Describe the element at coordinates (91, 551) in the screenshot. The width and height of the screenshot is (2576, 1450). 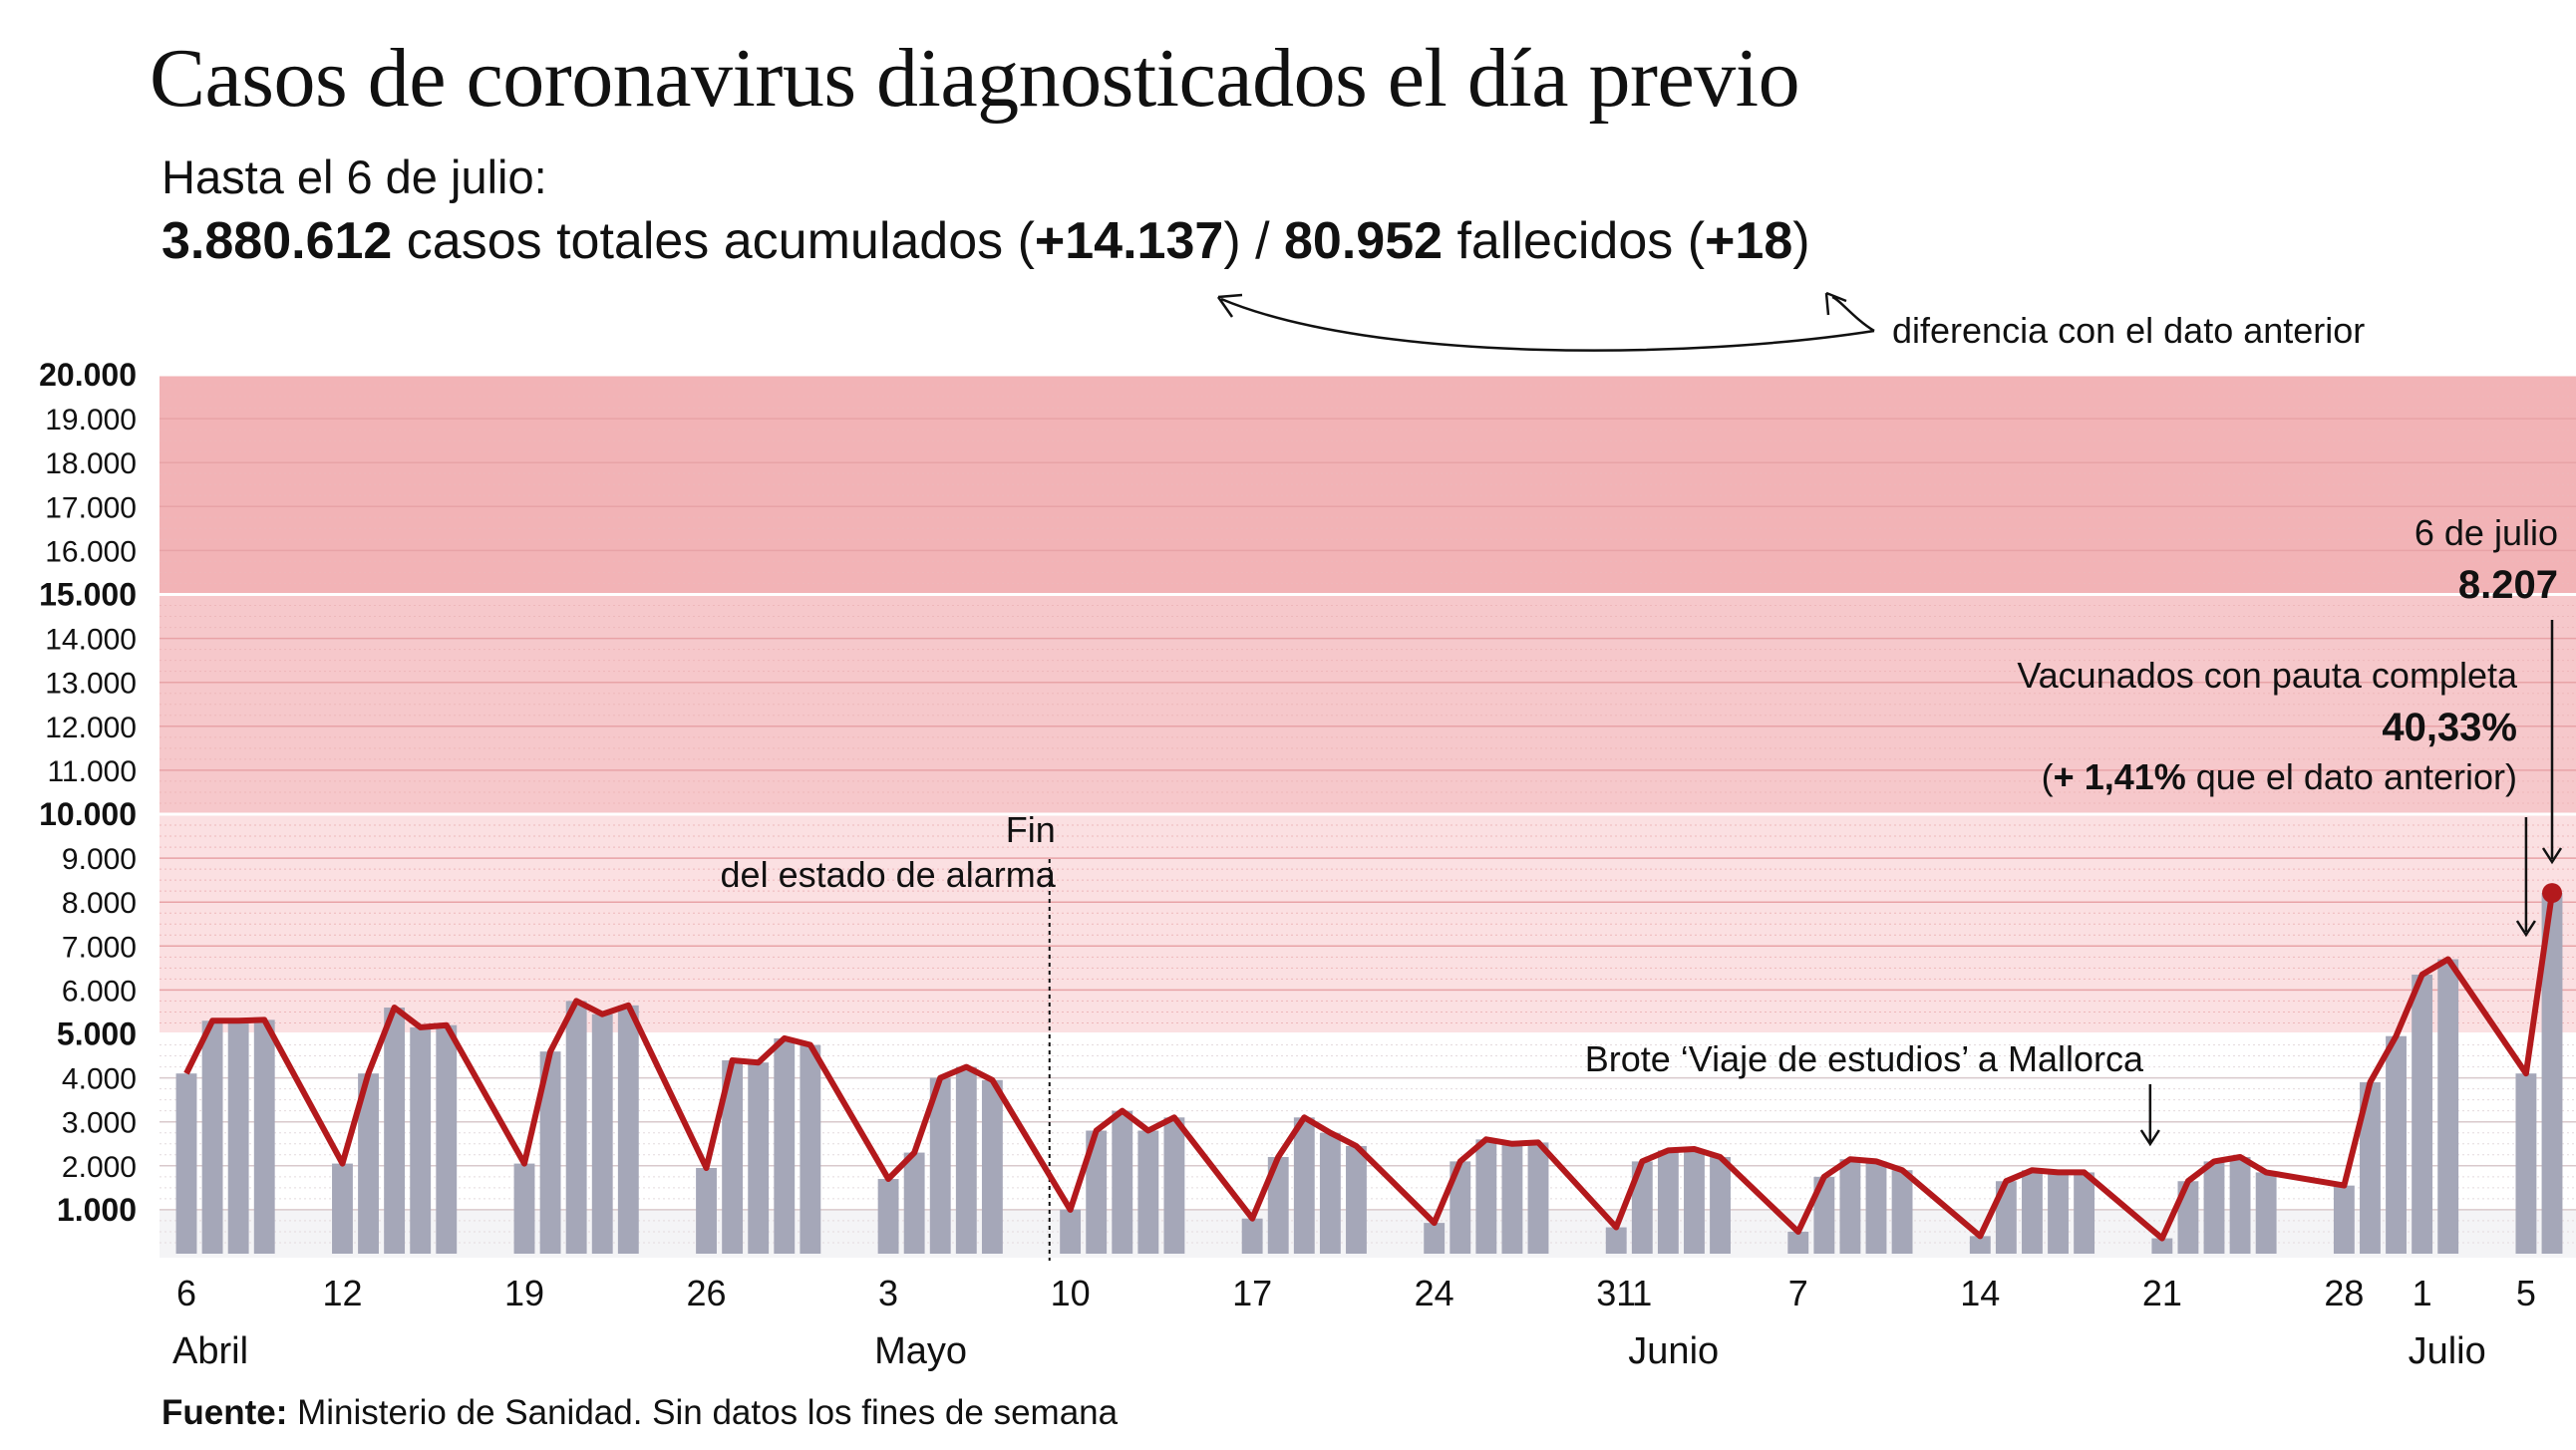
I see `y-tick-label: 16.000` at that location.